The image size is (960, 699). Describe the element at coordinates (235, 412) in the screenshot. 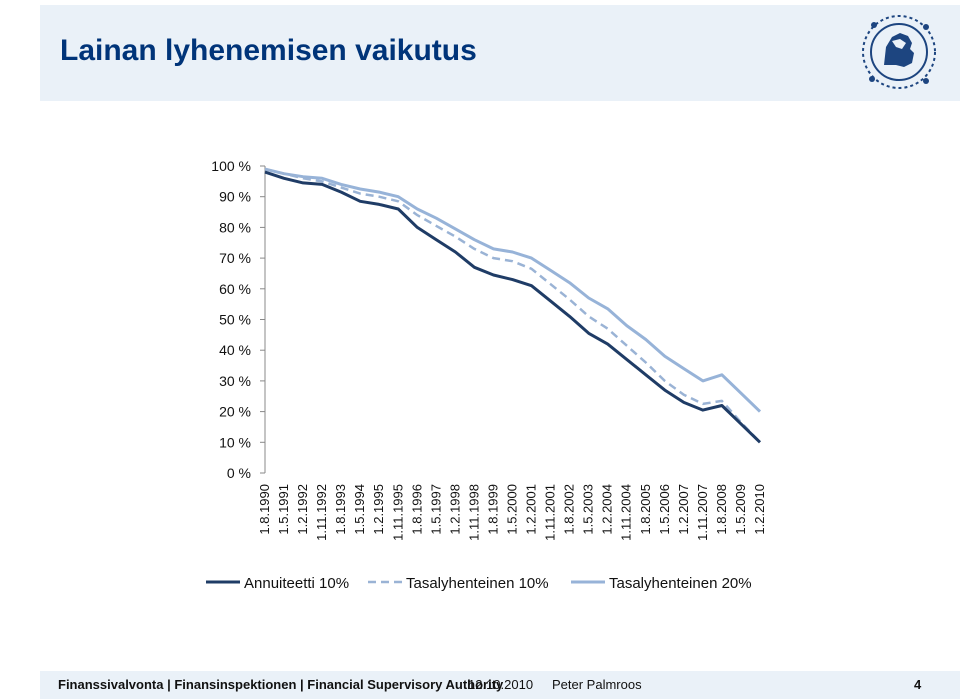

I see `y-tick-label: 20 %` at that location.